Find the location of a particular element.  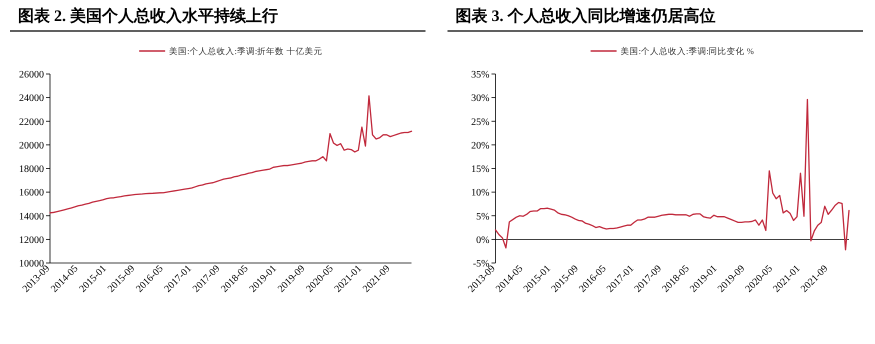

y-tick-label: 26000 is located at coordinates (31, 75).